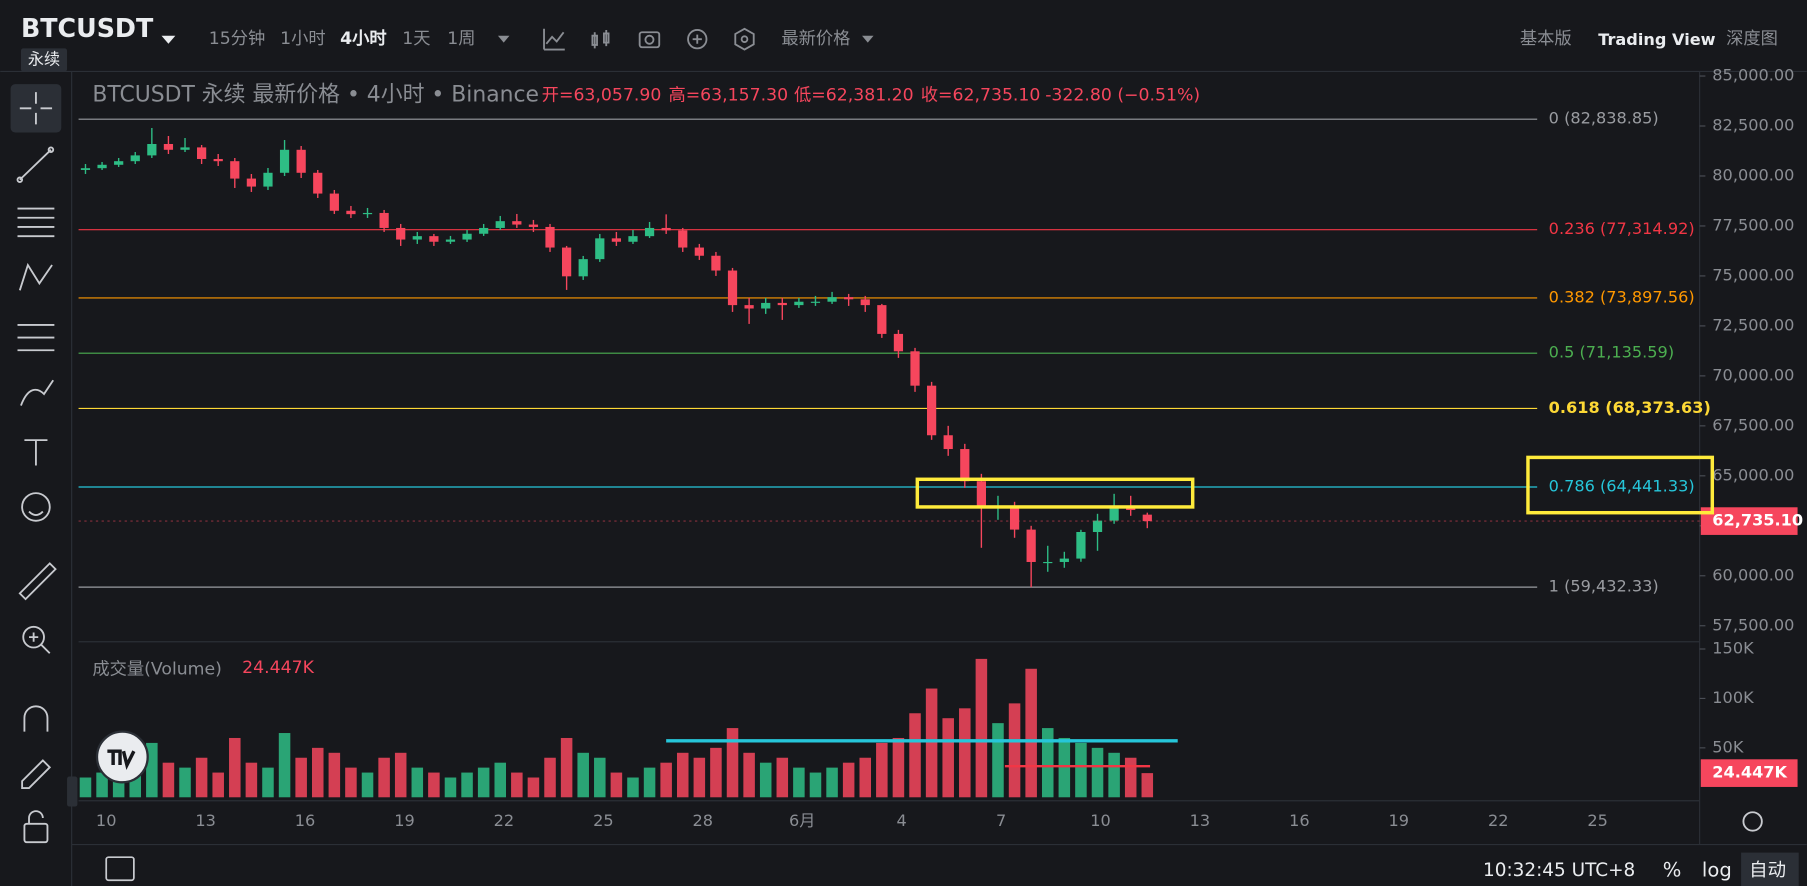 Image resolution: width=1807 pixels, height=886 pixels. What do you see at coordinates (237, 39) in the screenshot?
I see `interval: 15分钟` at bounding box center [237, 39].